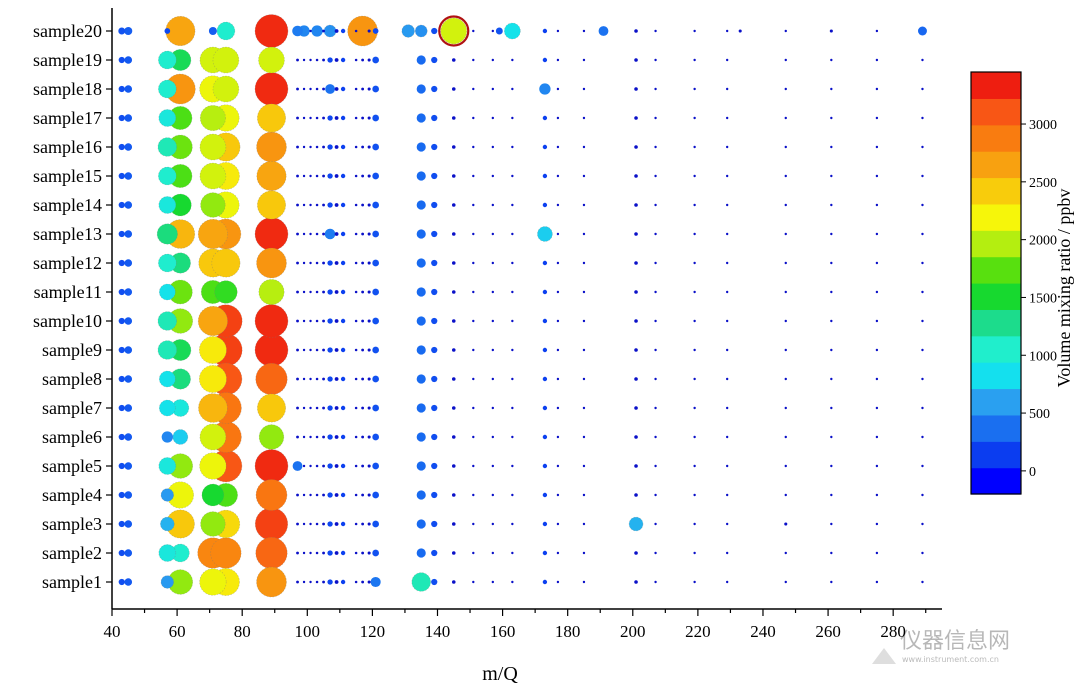 This screenshot has width=1080, height=696. Describe the element at coordinates (72, 466) in the screenshot. I see `y-tick-label: sample5` at that location.